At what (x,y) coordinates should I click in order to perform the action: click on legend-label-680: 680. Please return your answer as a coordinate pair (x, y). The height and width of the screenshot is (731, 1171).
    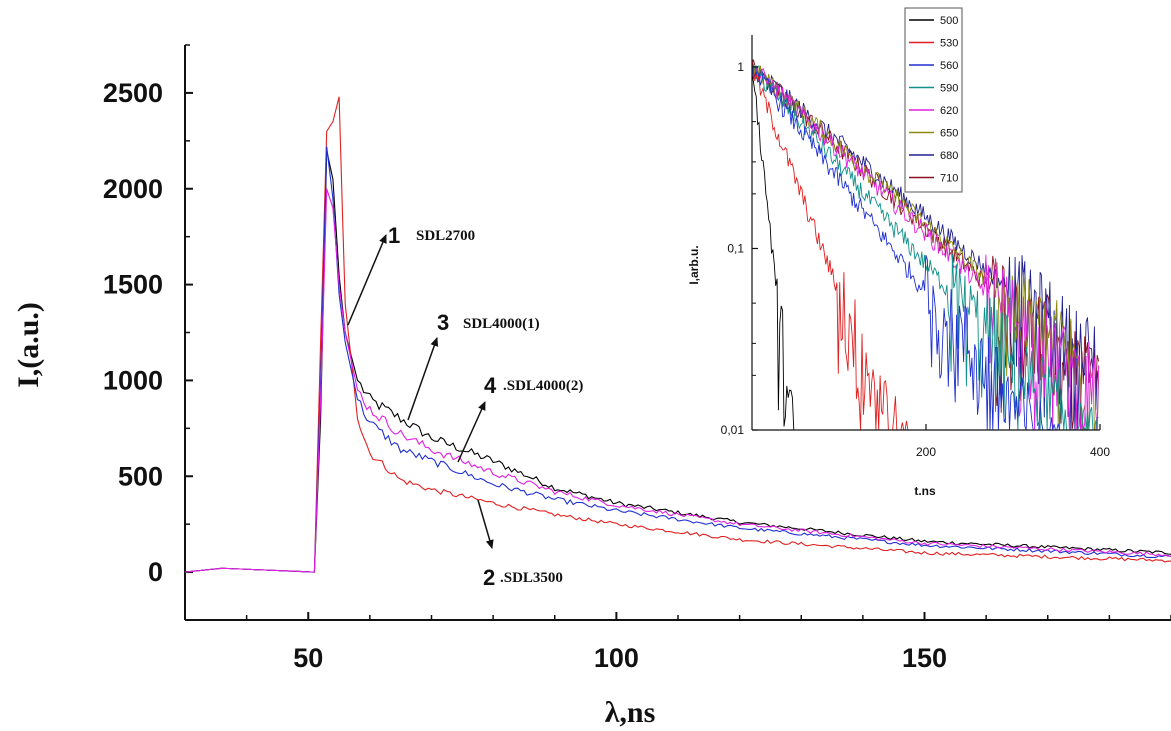
    Looking at the image, I should click on (949, 156).